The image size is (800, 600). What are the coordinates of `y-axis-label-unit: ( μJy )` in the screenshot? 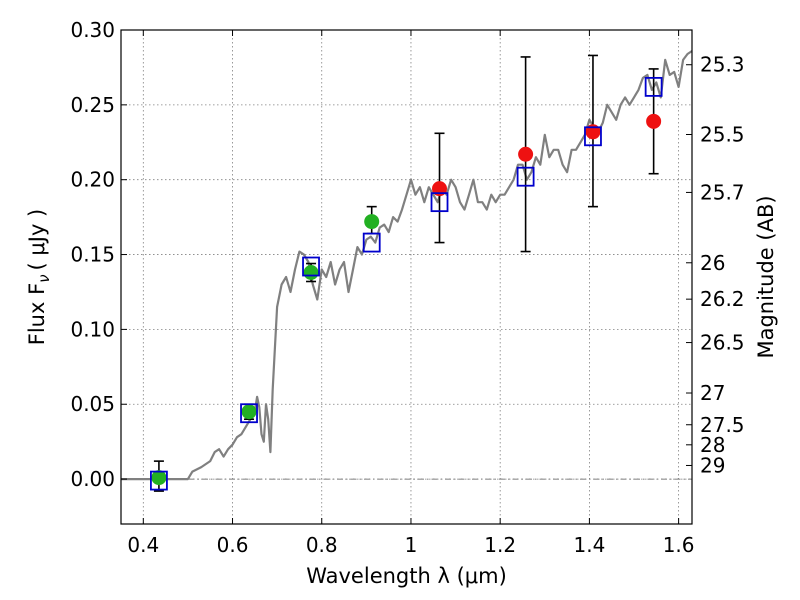 It's located at (37, 240).